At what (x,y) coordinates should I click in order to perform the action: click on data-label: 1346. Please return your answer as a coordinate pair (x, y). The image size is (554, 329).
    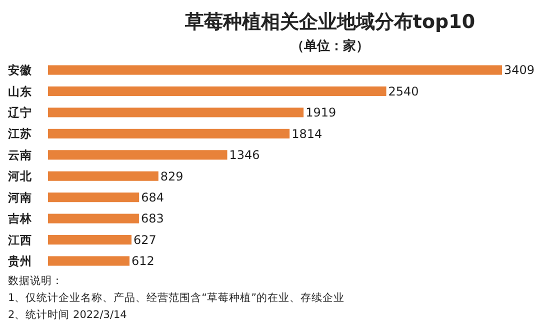
    Looking at the image, I should click on (244, 155).